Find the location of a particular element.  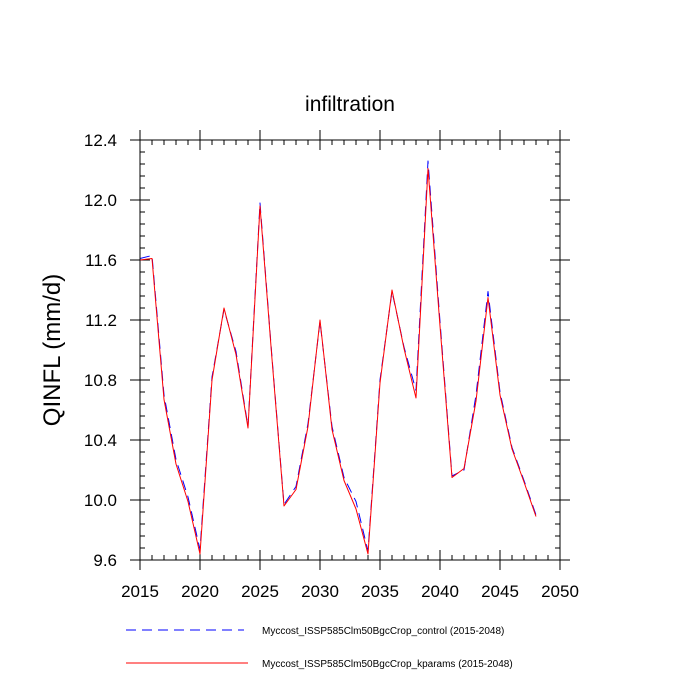

x-tick-label: 2015 is located at coordinates (140, 591).